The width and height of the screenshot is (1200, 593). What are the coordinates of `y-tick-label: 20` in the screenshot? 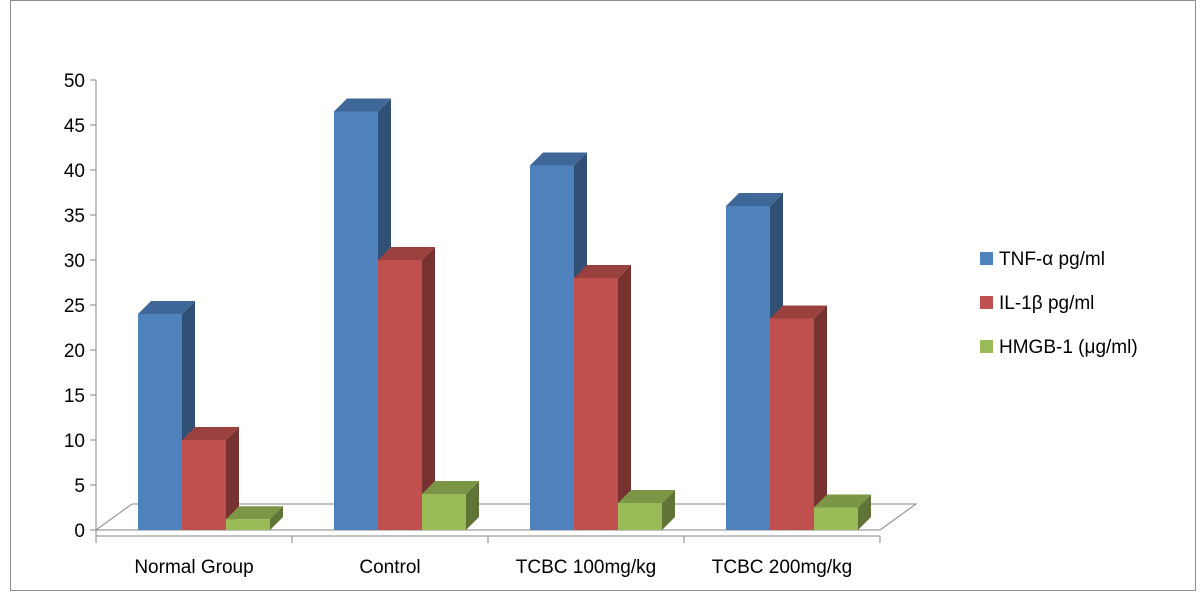 It's located at (74, 351).